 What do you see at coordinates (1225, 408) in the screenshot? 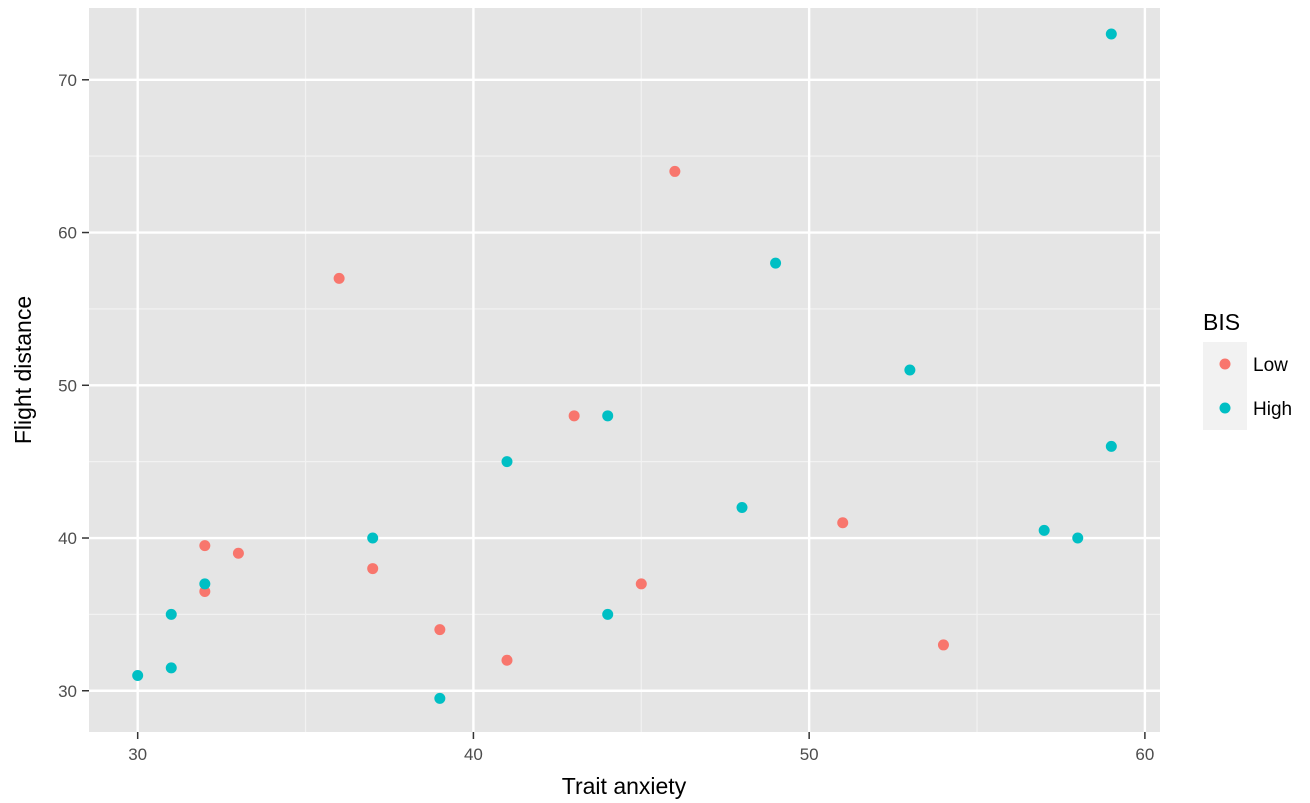
I see `legend-key-high` at bounding box center [1225, 408].